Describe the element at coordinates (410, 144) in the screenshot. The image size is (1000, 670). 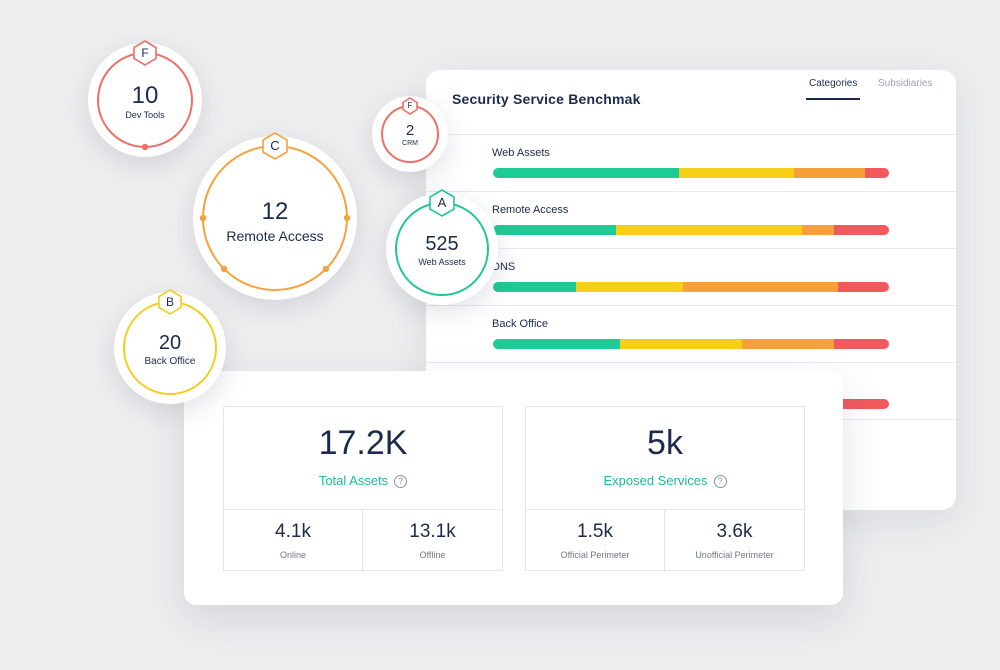
I see `score-label: CRM` at that location.